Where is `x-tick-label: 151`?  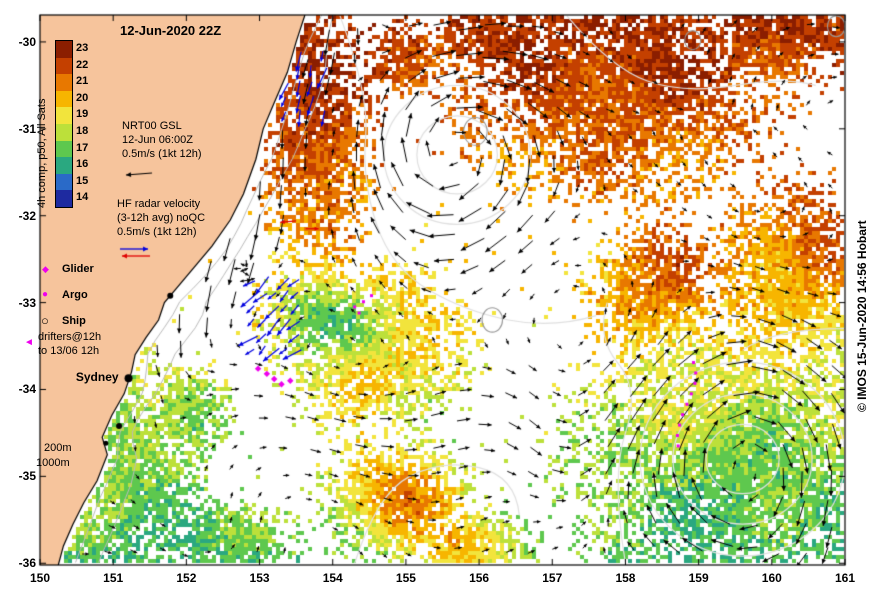 x-tick-label: 151 is located at coordinates (113, 578).